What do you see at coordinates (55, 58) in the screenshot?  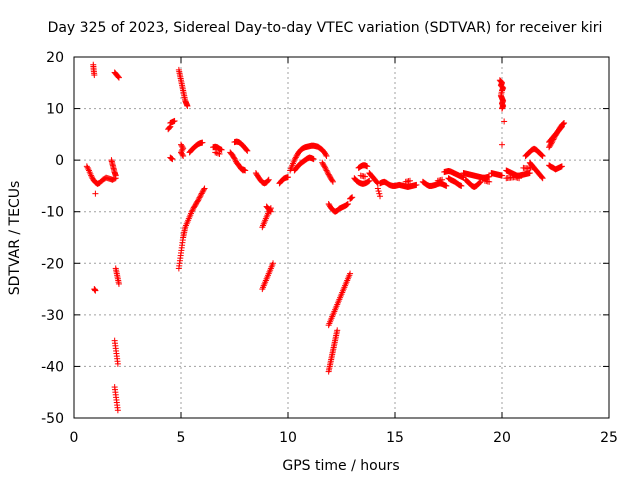 I see `y-tick-label: 20` at bounding box center [55, 58].